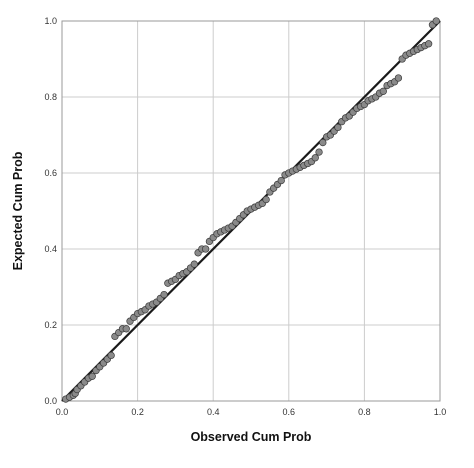 The image size is (474, 468). Describe the element at coordinates (50, 97) in the screenshot. I see `y-tick-label: 0.8` at that location.